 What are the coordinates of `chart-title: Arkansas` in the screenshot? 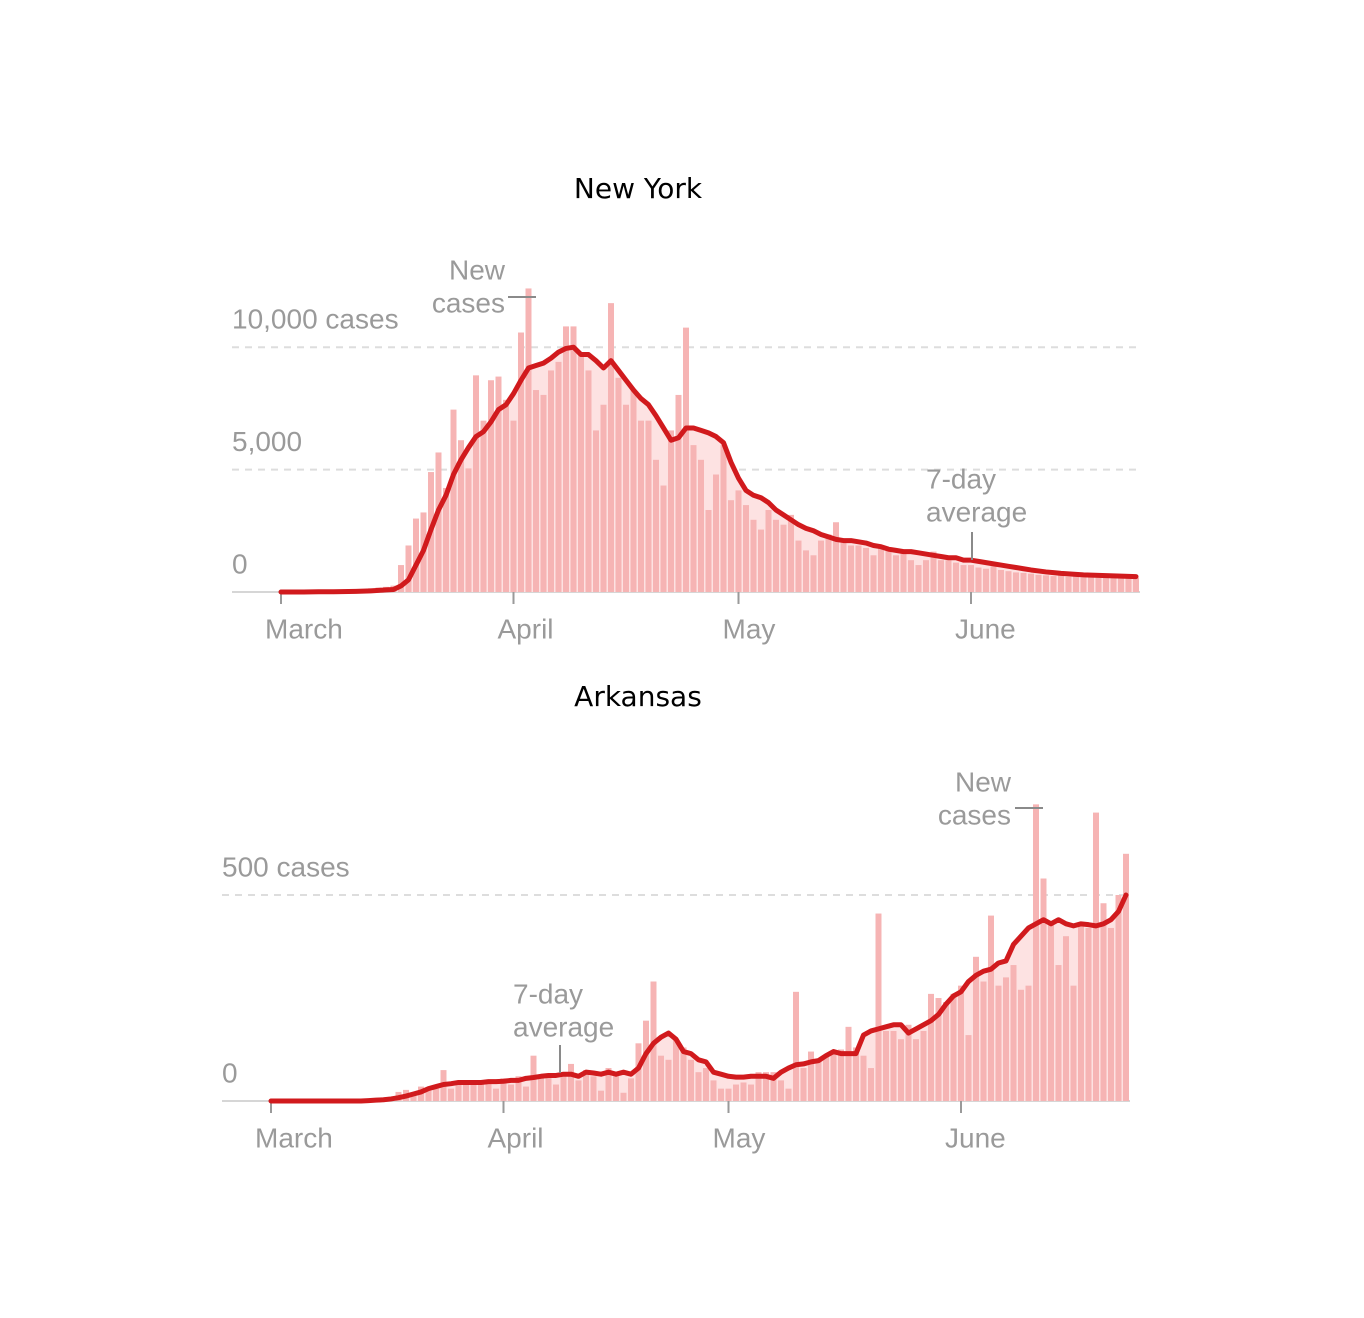 It's located at (638, 696).